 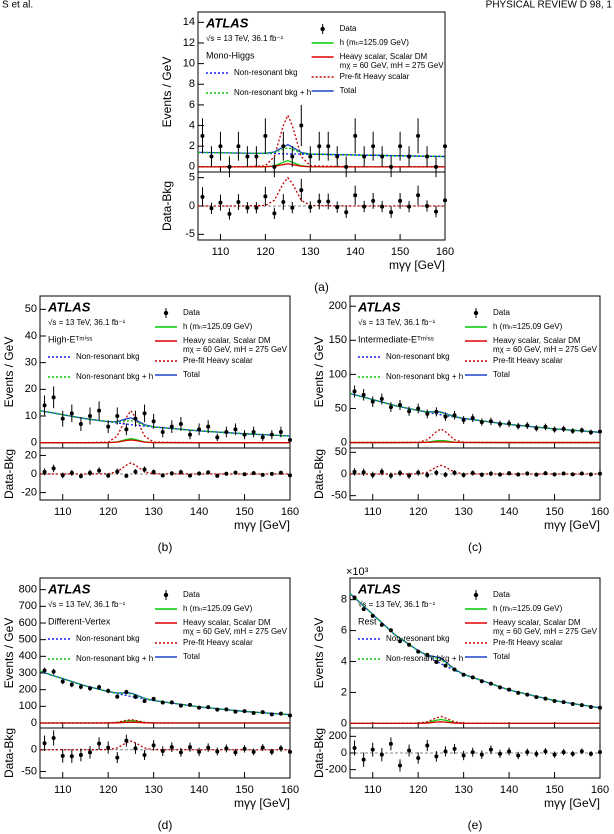 What do you see at coordinates (355, 252) in the screenshot?
I see `x-tick-label: 140` at bounding box center [355, 252].